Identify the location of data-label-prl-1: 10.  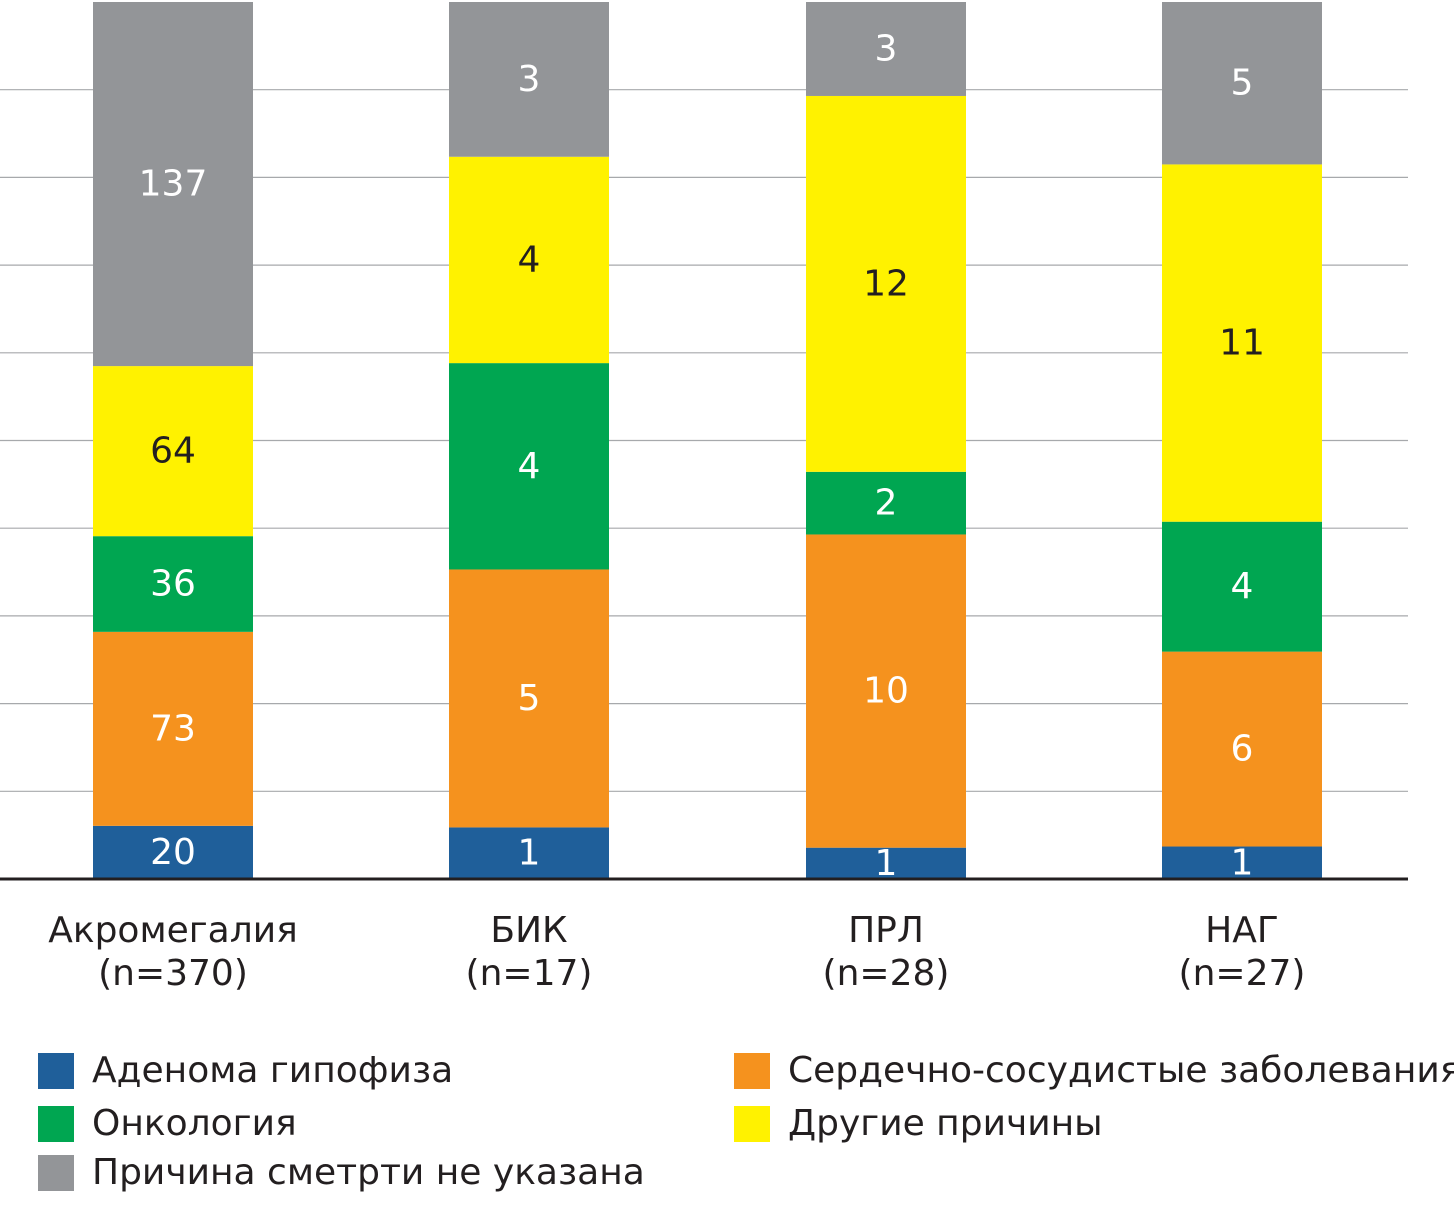
(886, 691).